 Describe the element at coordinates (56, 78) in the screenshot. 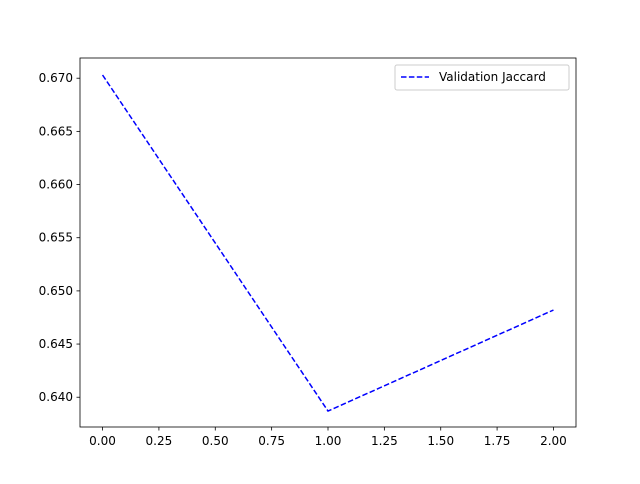

I see `y-tick-label: 0.670` at that location.